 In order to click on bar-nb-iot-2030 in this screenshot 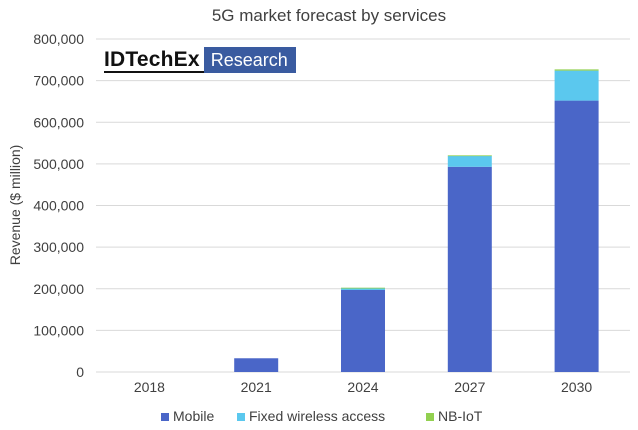, I will do `click(576, 70)`.